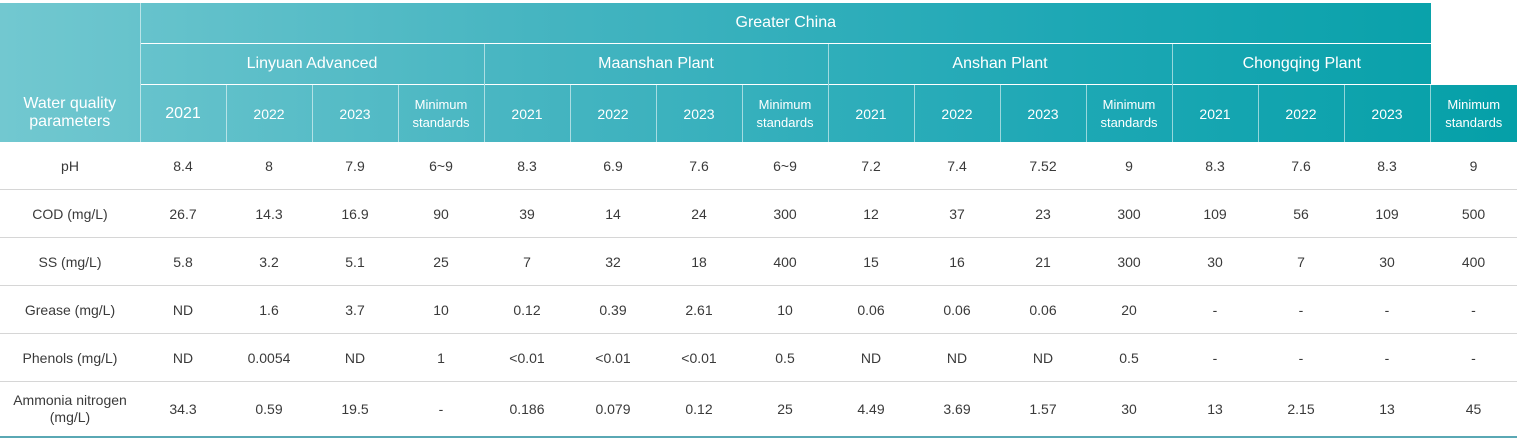  Describe the element at coordinates (70, 166) in the screenshot. I see `parameter-name-cell: pH` at that location.